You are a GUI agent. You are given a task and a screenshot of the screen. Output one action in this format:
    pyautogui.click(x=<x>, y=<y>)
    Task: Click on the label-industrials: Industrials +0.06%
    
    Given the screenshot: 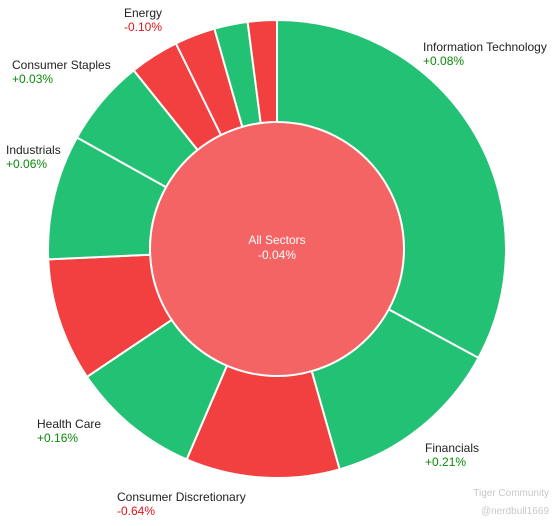 What is the action you would take?
    pyautogui.click(x=33, y=157)
    